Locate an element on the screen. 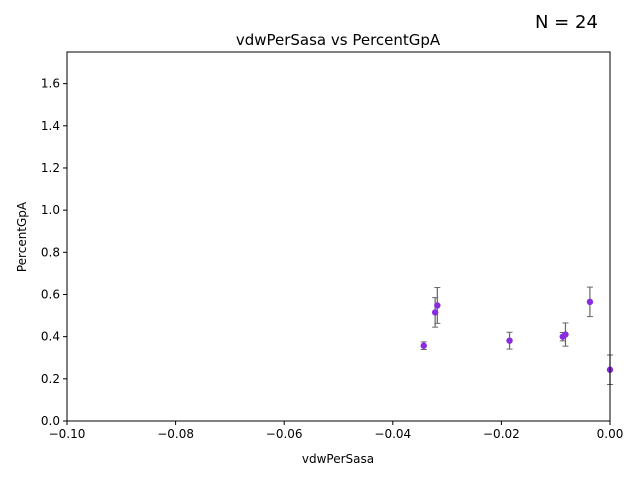 The image size is (640, 480). chart-title: vdwPerSasa vs PercentGpA is located at coordinates (338, 40).